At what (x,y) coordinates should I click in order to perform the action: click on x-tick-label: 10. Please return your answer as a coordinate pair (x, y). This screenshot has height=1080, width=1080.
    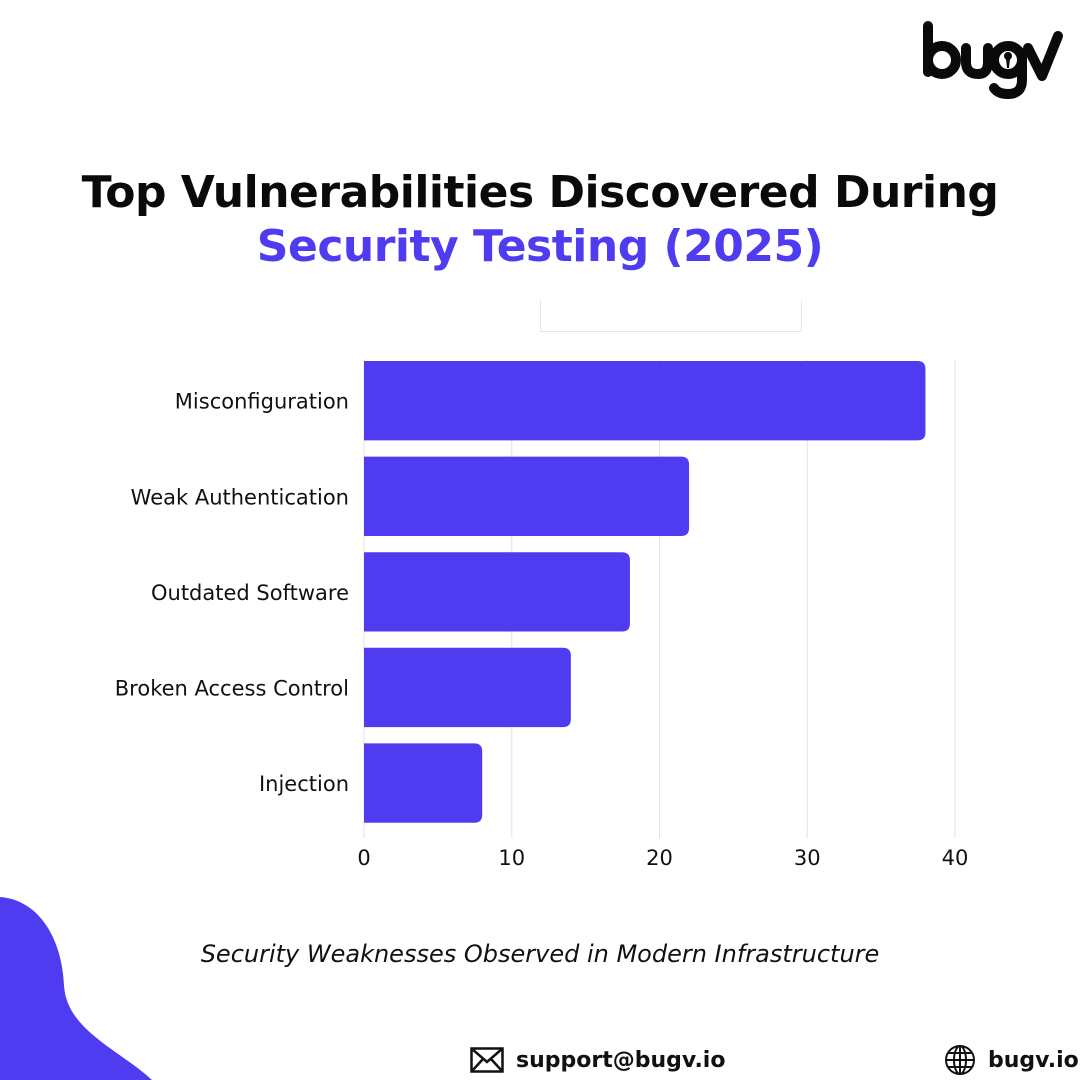
    Looking at the image, I should click on (511, 858).